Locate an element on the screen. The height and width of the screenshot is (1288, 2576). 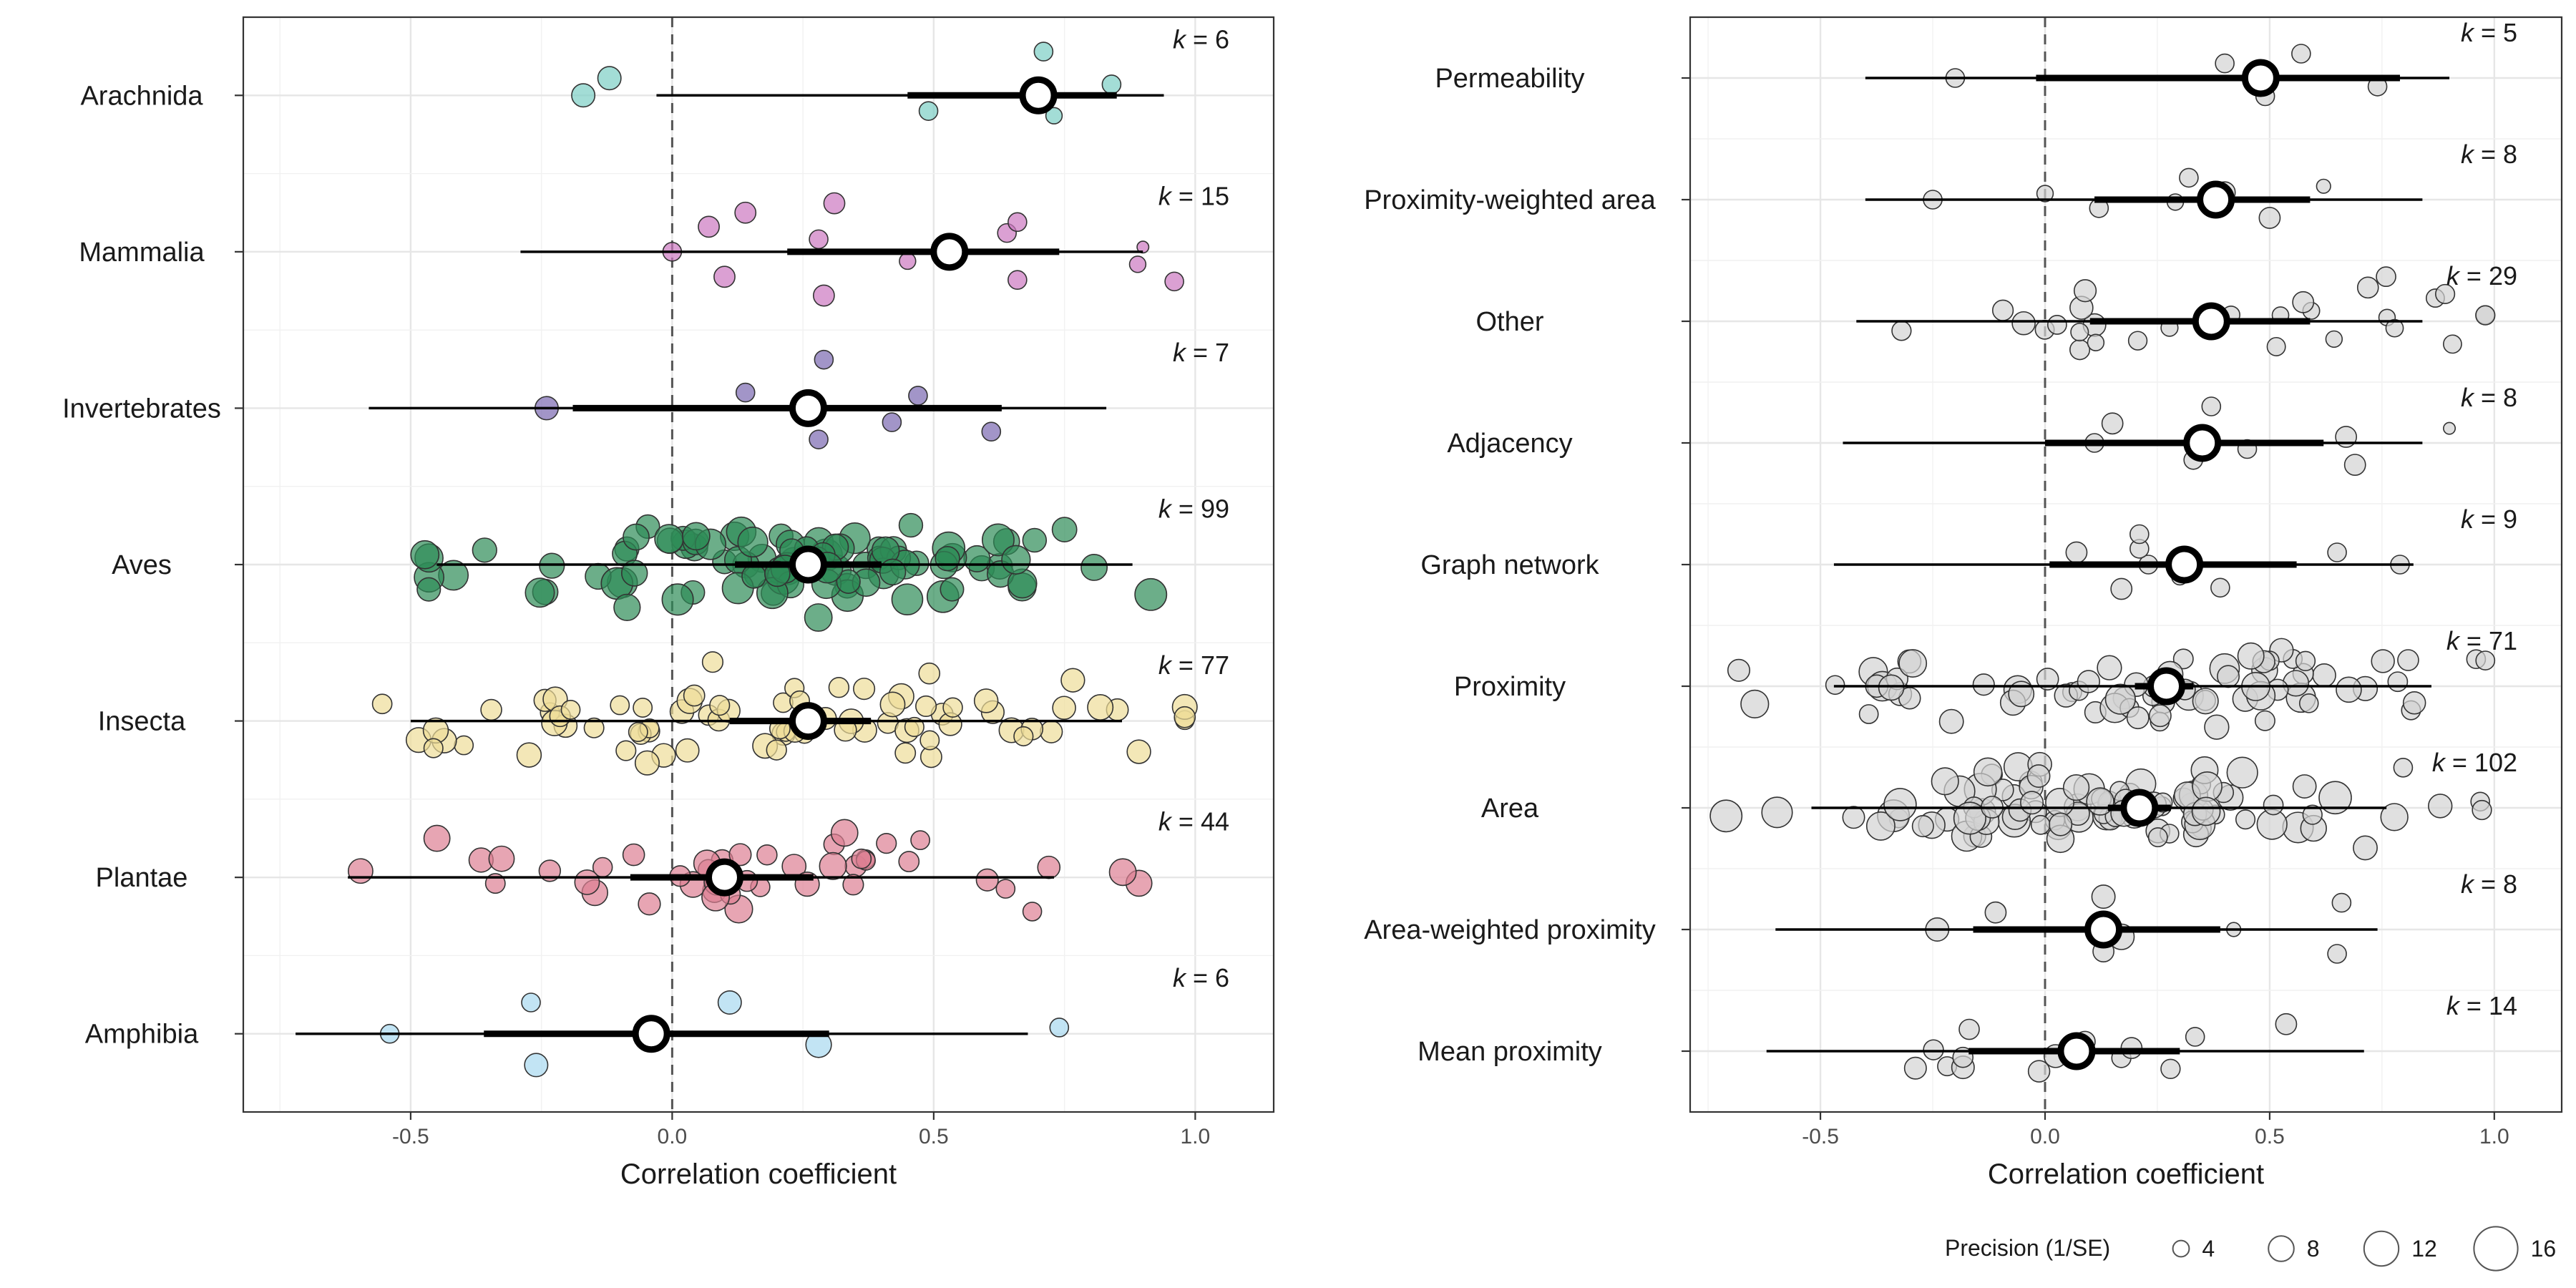
k-count-label: k = 99 is located at coordinates (1193, 508).